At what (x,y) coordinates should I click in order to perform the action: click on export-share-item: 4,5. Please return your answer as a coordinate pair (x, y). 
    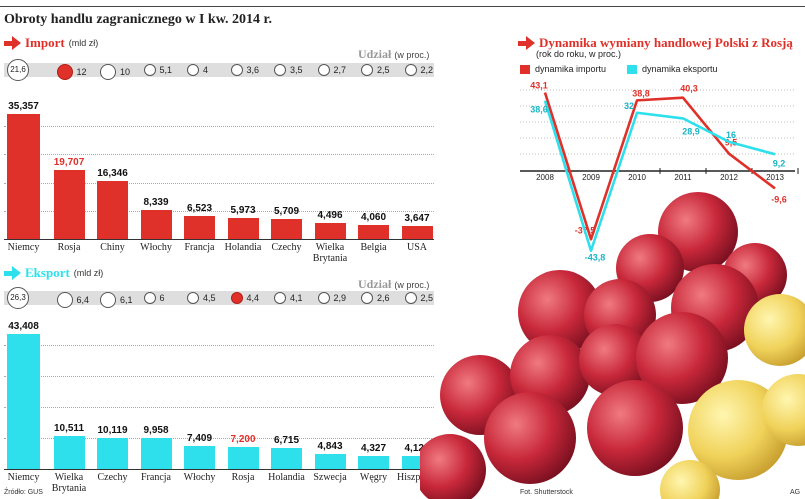
    Looking at the image, I should click on (201, 298).